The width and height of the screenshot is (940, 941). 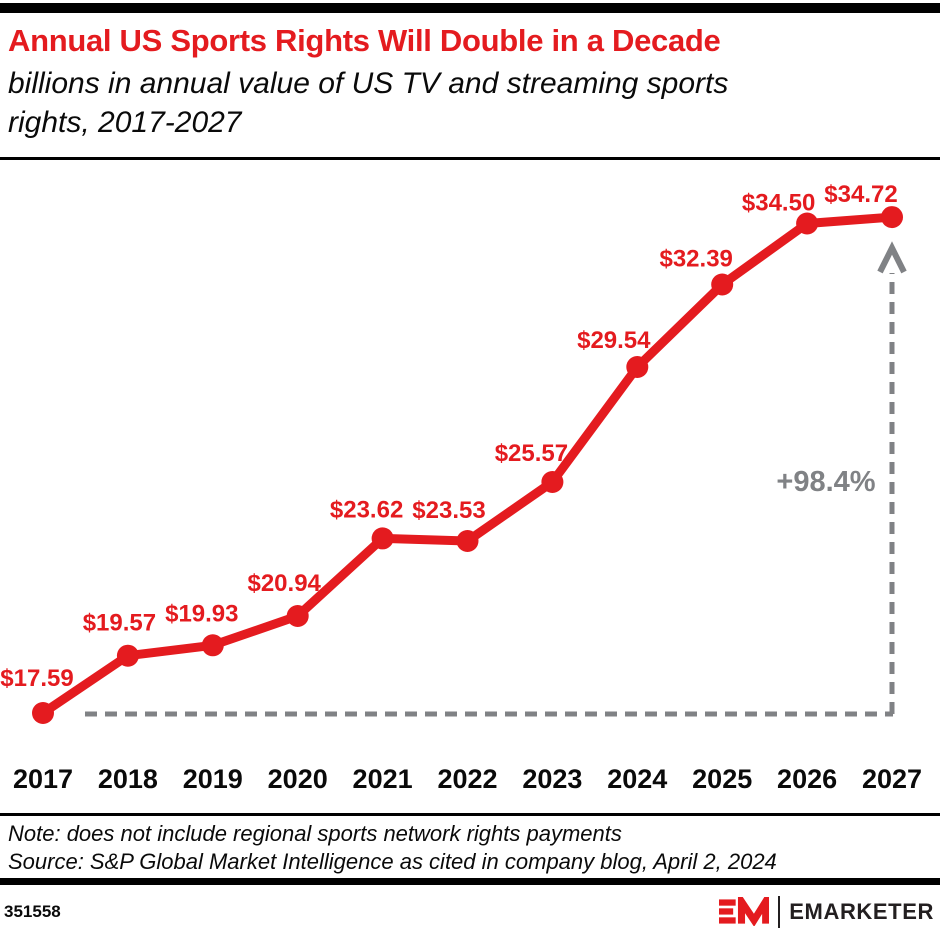 What do you see at coordinates (284, 583) in the screenshot?
I see `value-label-2020: $20.94` at bounding box center [284, 583].